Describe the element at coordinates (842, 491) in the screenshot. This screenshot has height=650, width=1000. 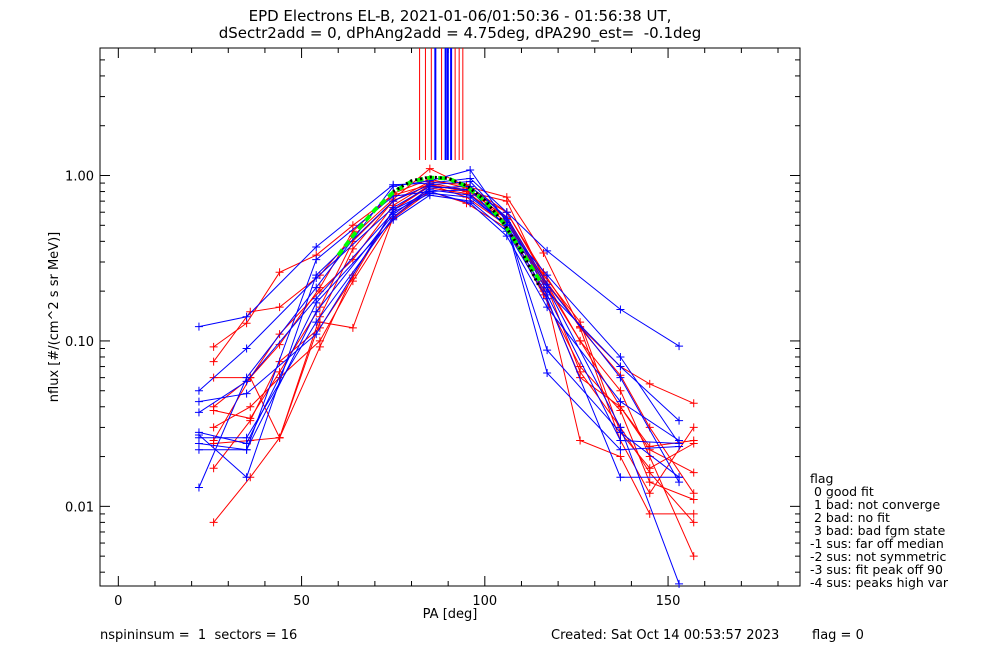
I see `legend-item: 0 good fit` at that location.